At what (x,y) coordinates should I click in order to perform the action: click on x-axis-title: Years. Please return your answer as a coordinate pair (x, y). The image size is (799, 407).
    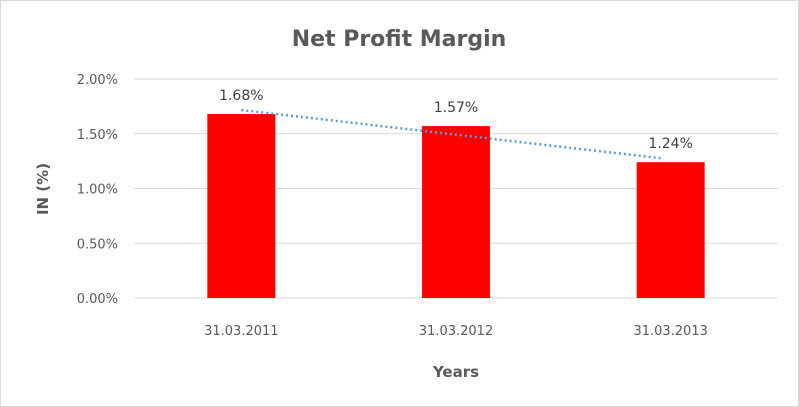
    Looking at the image, I should click on (455, 372).